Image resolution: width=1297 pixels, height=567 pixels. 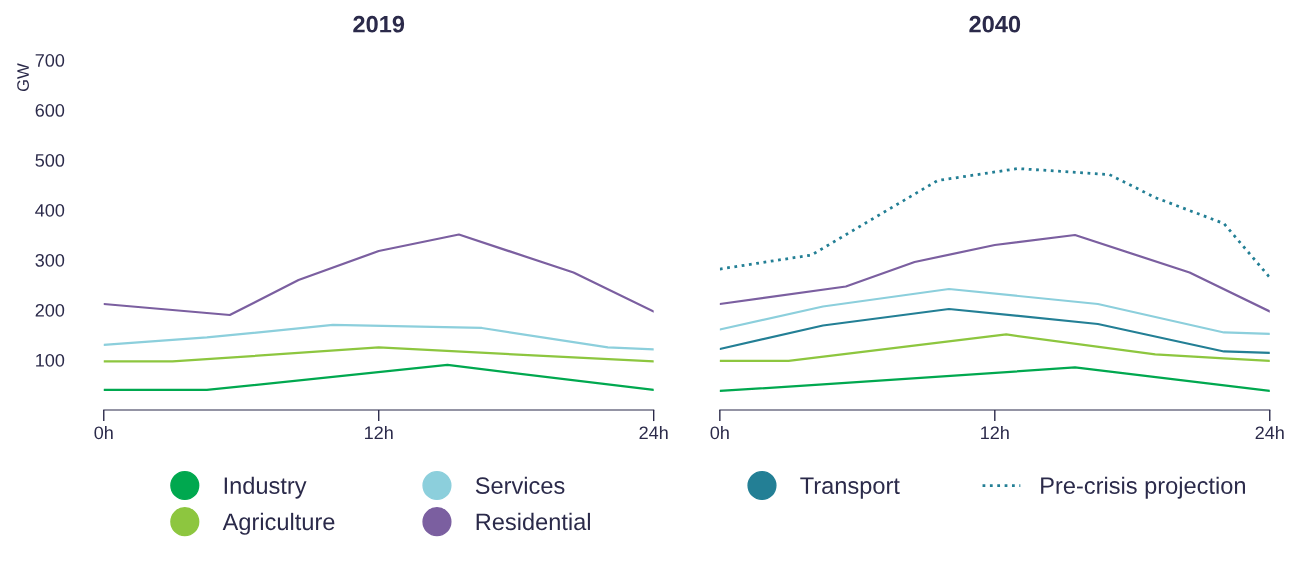 What do you see at coordinates (533, 521) in the screenshot?
I see `legend-label: Residential` at bounding box center [533, 521].